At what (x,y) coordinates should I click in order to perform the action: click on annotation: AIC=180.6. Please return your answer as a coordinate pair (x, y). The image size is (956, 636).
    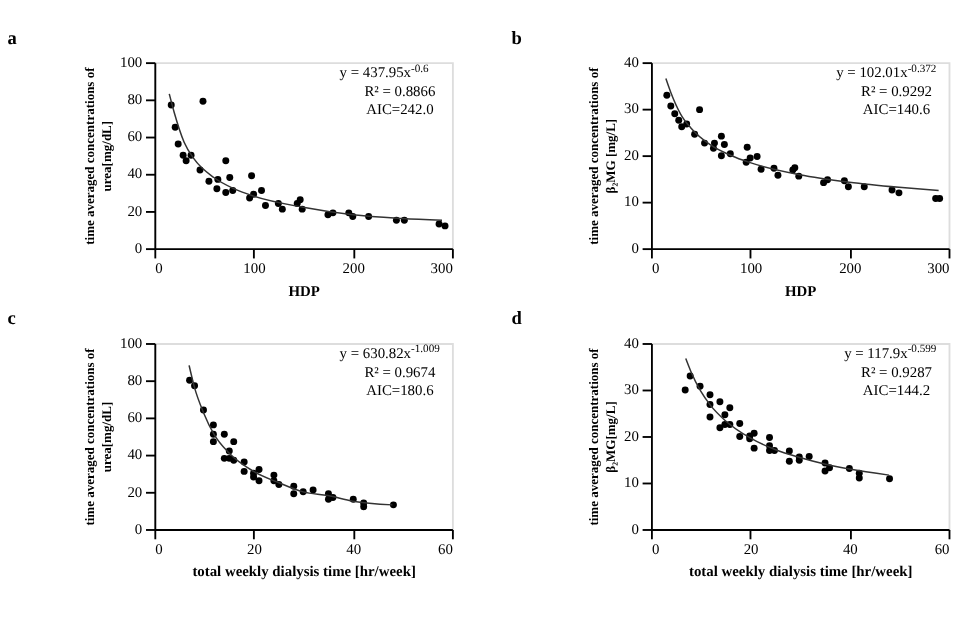
    Looking at the image, I should click on (400, 390).